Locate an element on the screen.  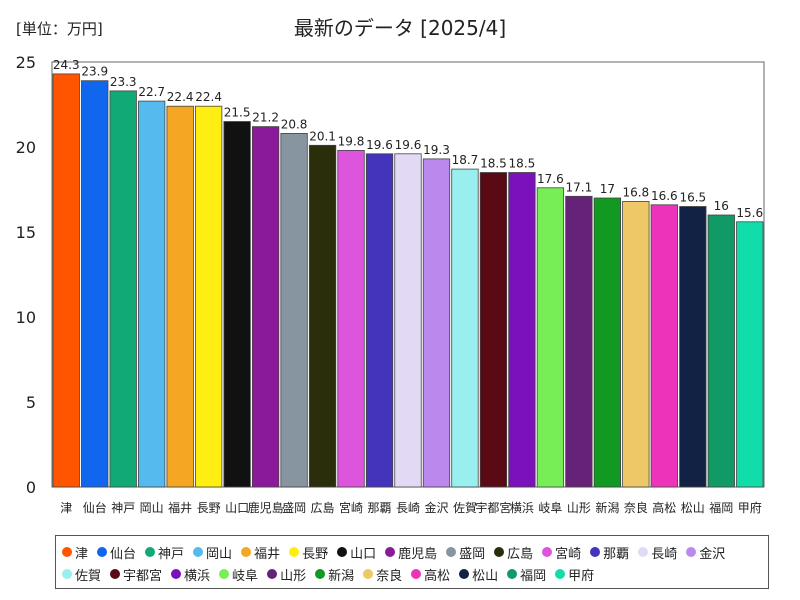
data-label: 16.6 is located at coordinates (664, 196).